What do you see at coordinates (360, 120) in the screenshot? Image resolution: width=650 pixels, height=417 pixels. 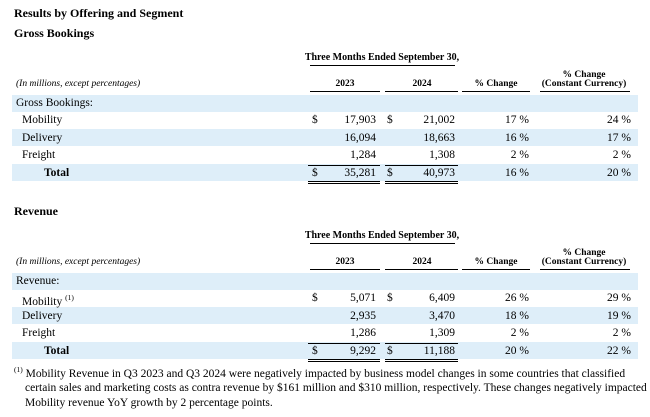 I see `cell-2023: 17,903` at bounding box center [360, 120].